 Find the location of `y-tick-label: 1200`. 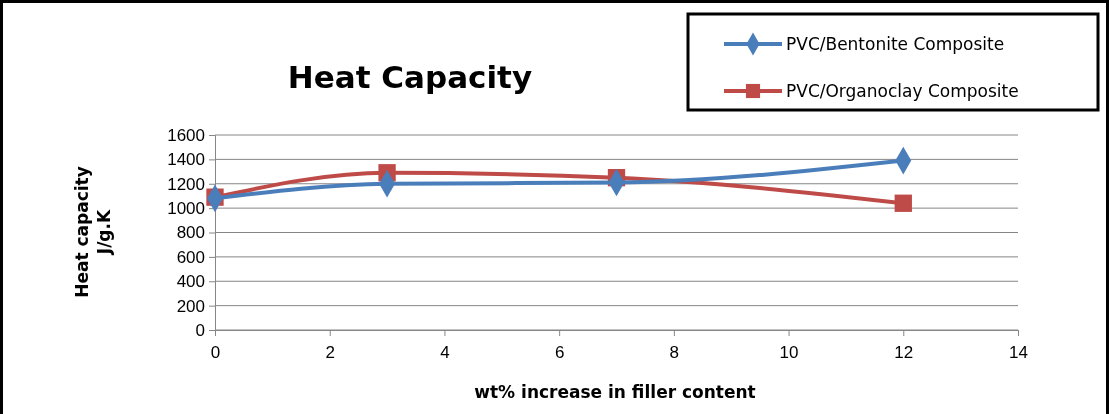

y-tick-label: 1200 is located at coordinates (186, 184).